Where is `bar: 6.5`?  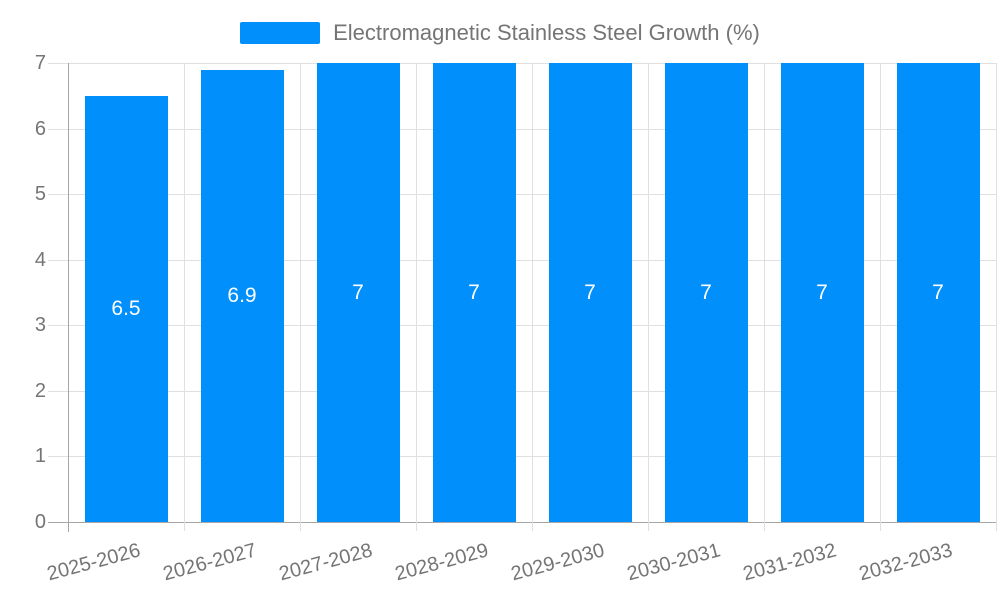
bar: 6.5 is located at coordinates (126, 308).